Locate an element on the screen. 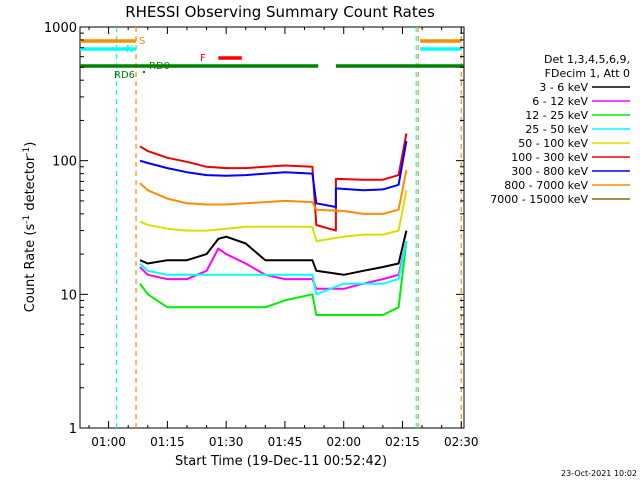  legend-entry-label: 800 - 7000 keV is located at coordinates (546, 185).